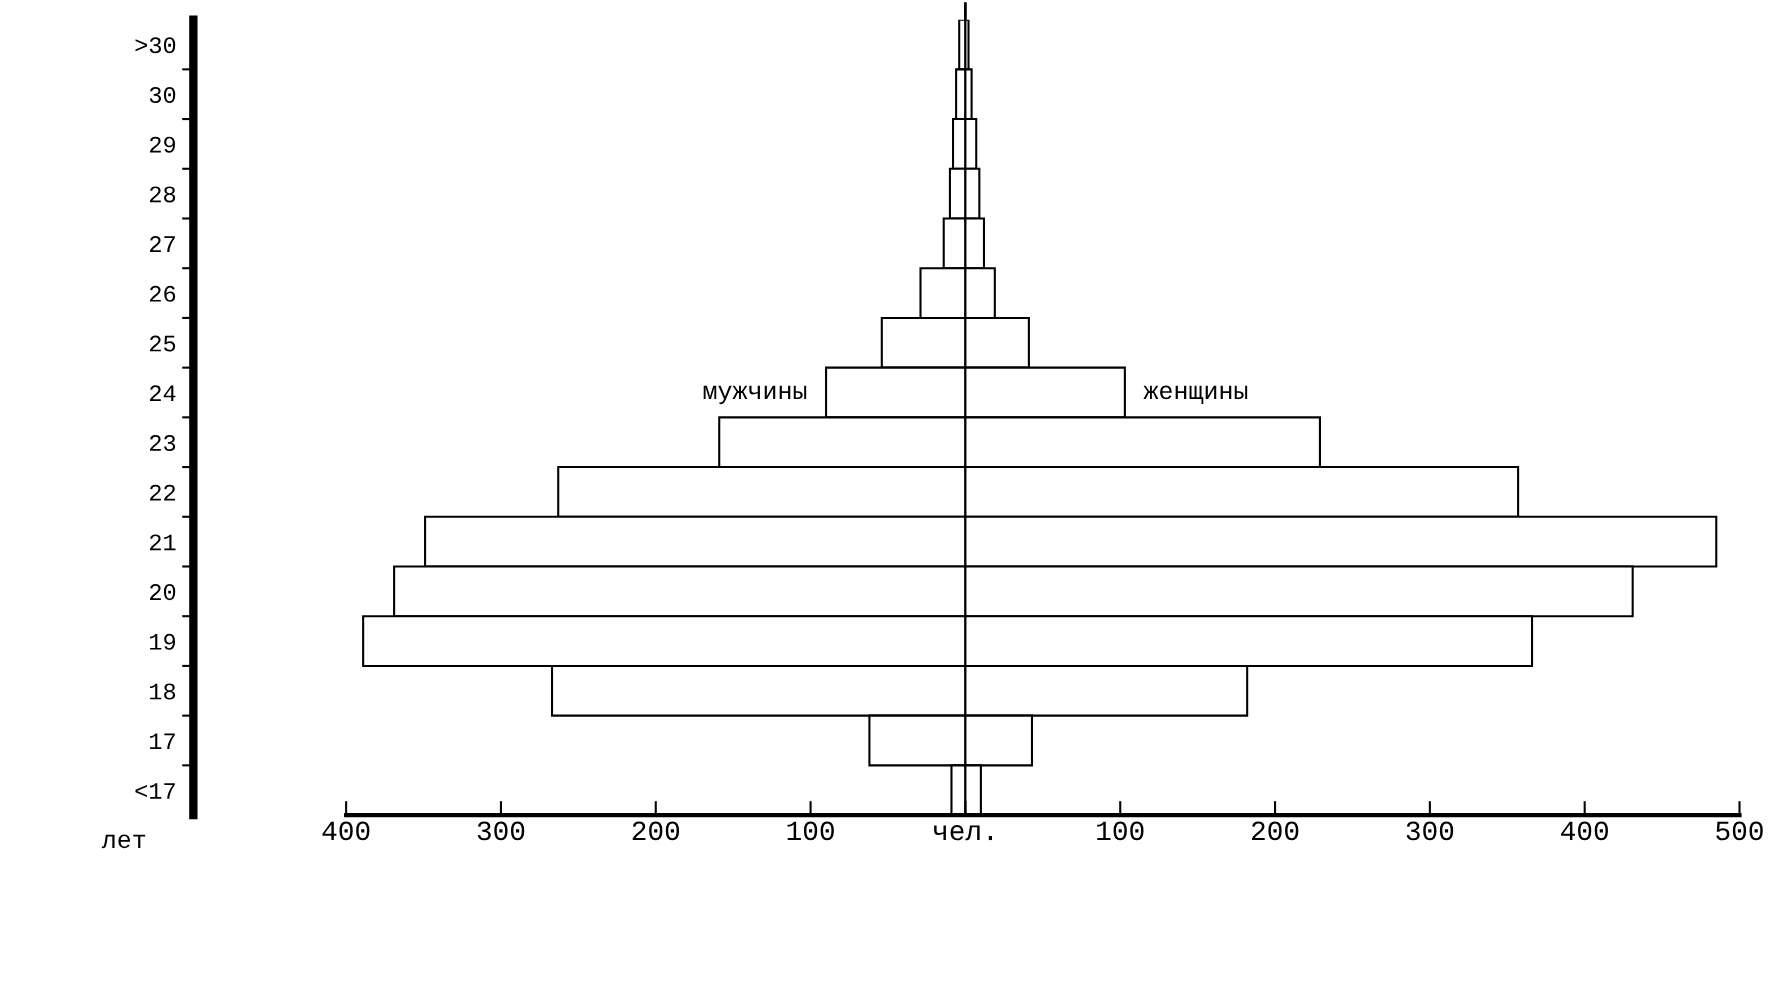  What do you see at coordinates (163, 442) in the screenshot?
I see `y-tick-label: 23` at bounding box center [163, 442].